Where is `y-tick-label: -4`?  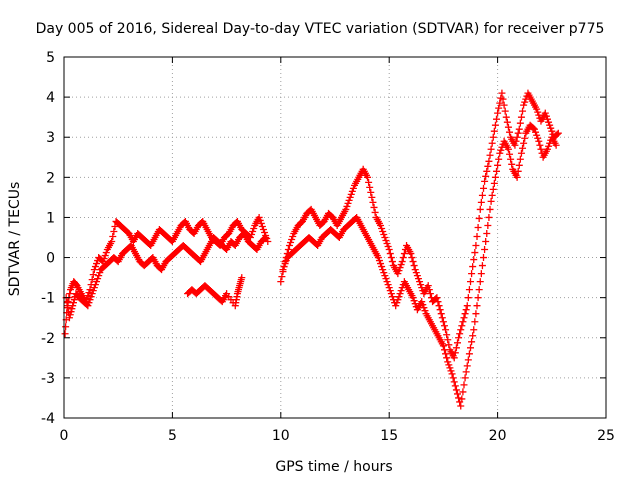
y-tick-label: -4 is located at coordinates (48, 419).